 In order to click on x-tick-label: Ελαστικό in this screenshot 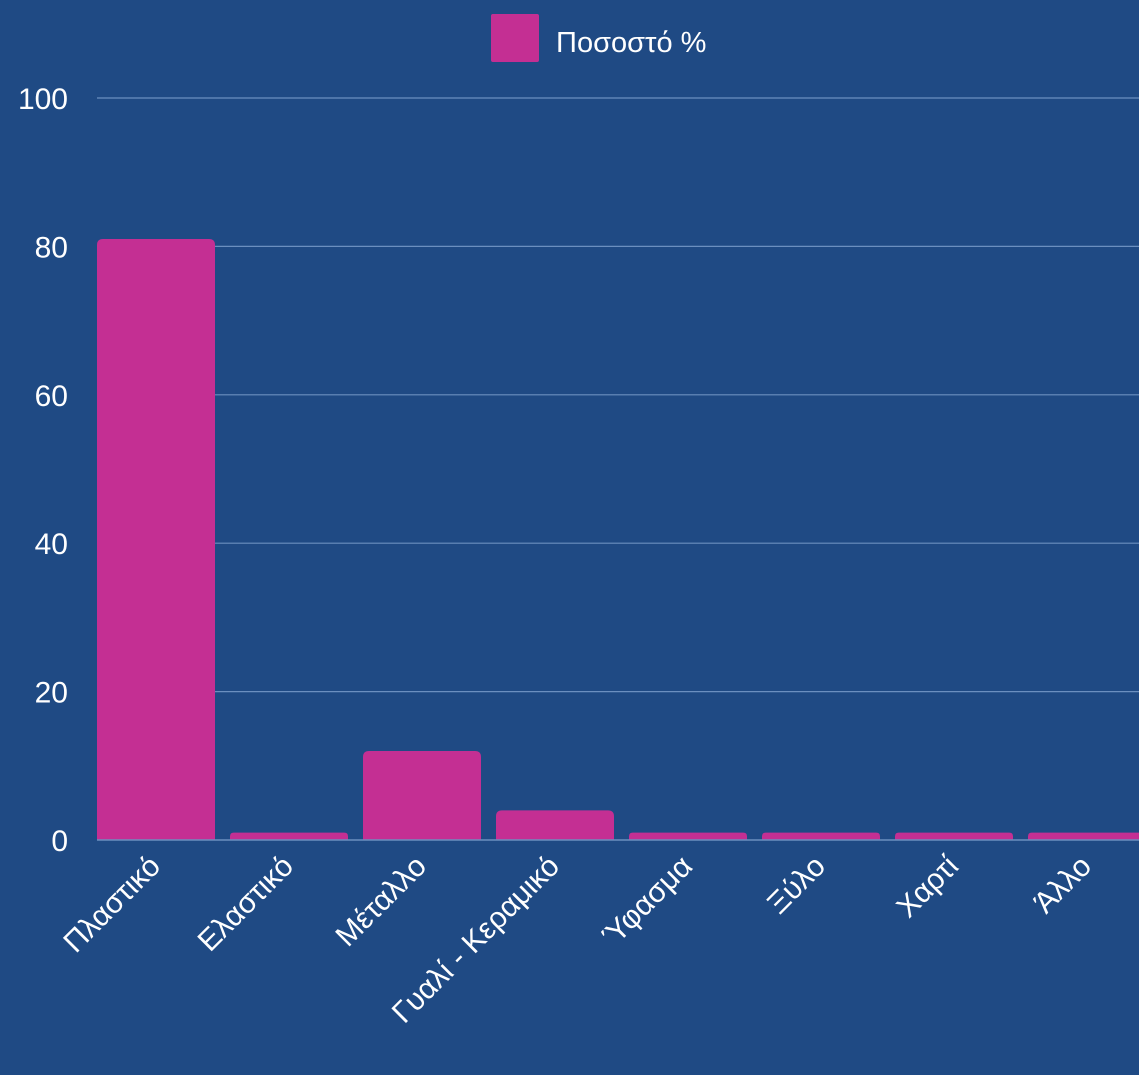, I will do `click(246, 904)`.